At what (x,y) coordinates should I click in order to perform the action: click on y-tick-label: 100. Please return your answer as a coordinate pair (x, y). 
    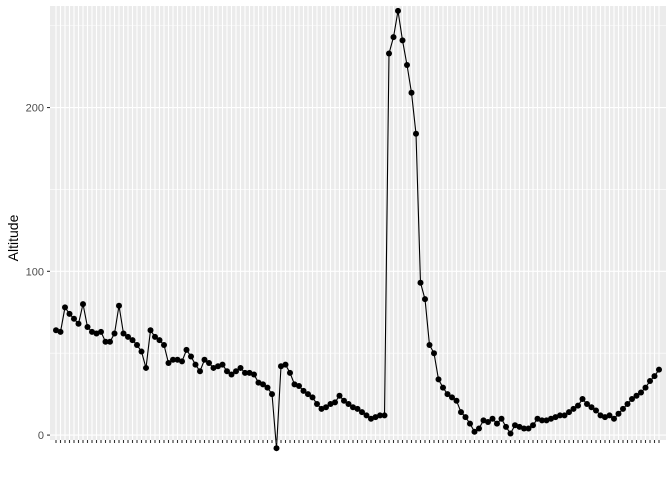
    Looking at the image, I should click on (35, 272).